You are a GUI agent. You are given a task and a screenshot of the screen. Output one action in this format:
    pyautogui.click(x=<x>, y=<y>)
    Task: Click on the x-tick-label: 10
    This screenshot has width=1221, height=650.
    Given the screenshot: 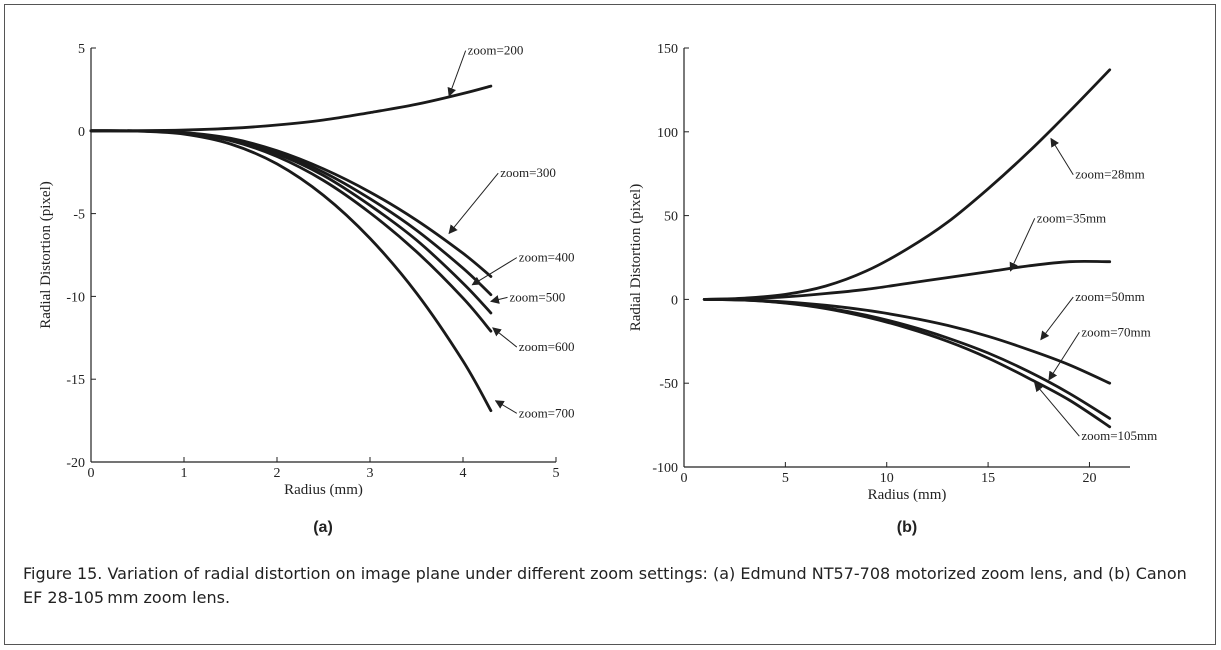 What is the action you would take?
    pyautogui.click(x=887, y=478)
    